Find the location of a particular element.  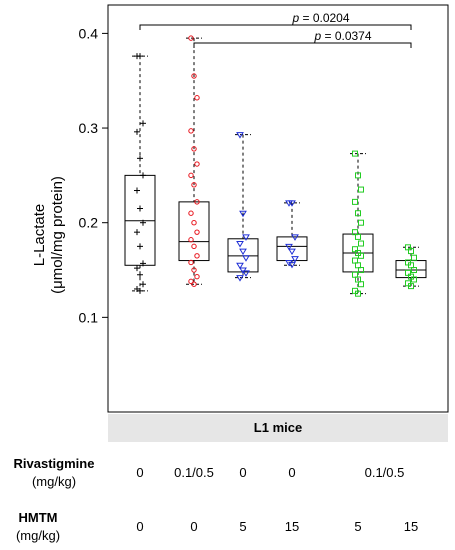

p-value-label: p = 0.0204 is located at coordinates (320, 18).